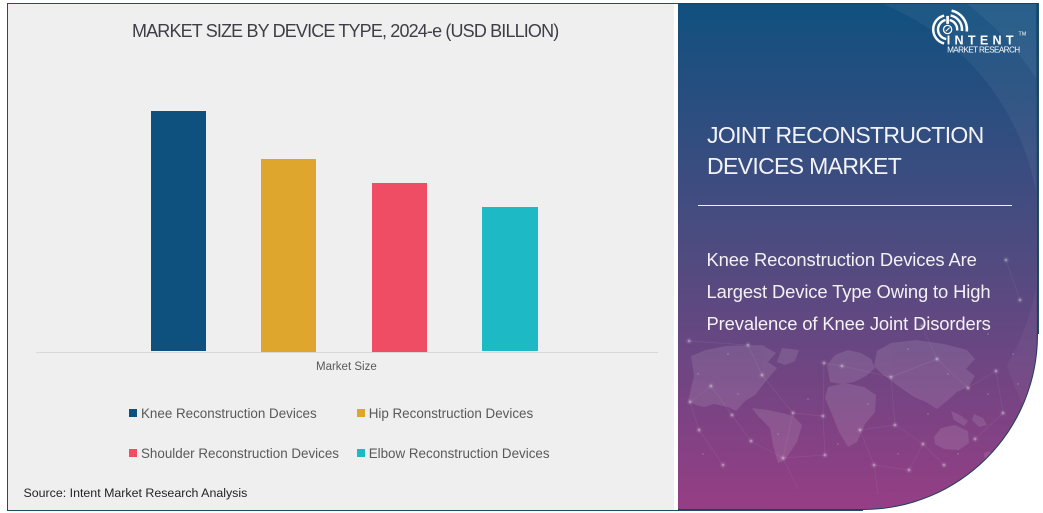 This screenshot has height=513, width=1043. I want to click on svg-text: INTENT, so click(981, 41).